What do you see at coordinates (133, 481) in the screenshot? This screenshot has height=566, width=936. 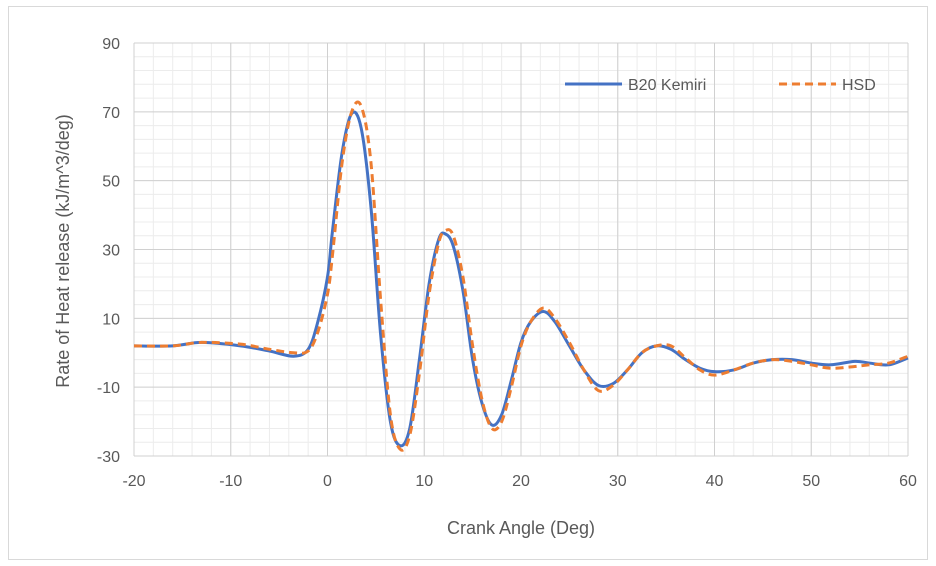 I see `x-tick-label: -20` at bounding box center [133, 481].